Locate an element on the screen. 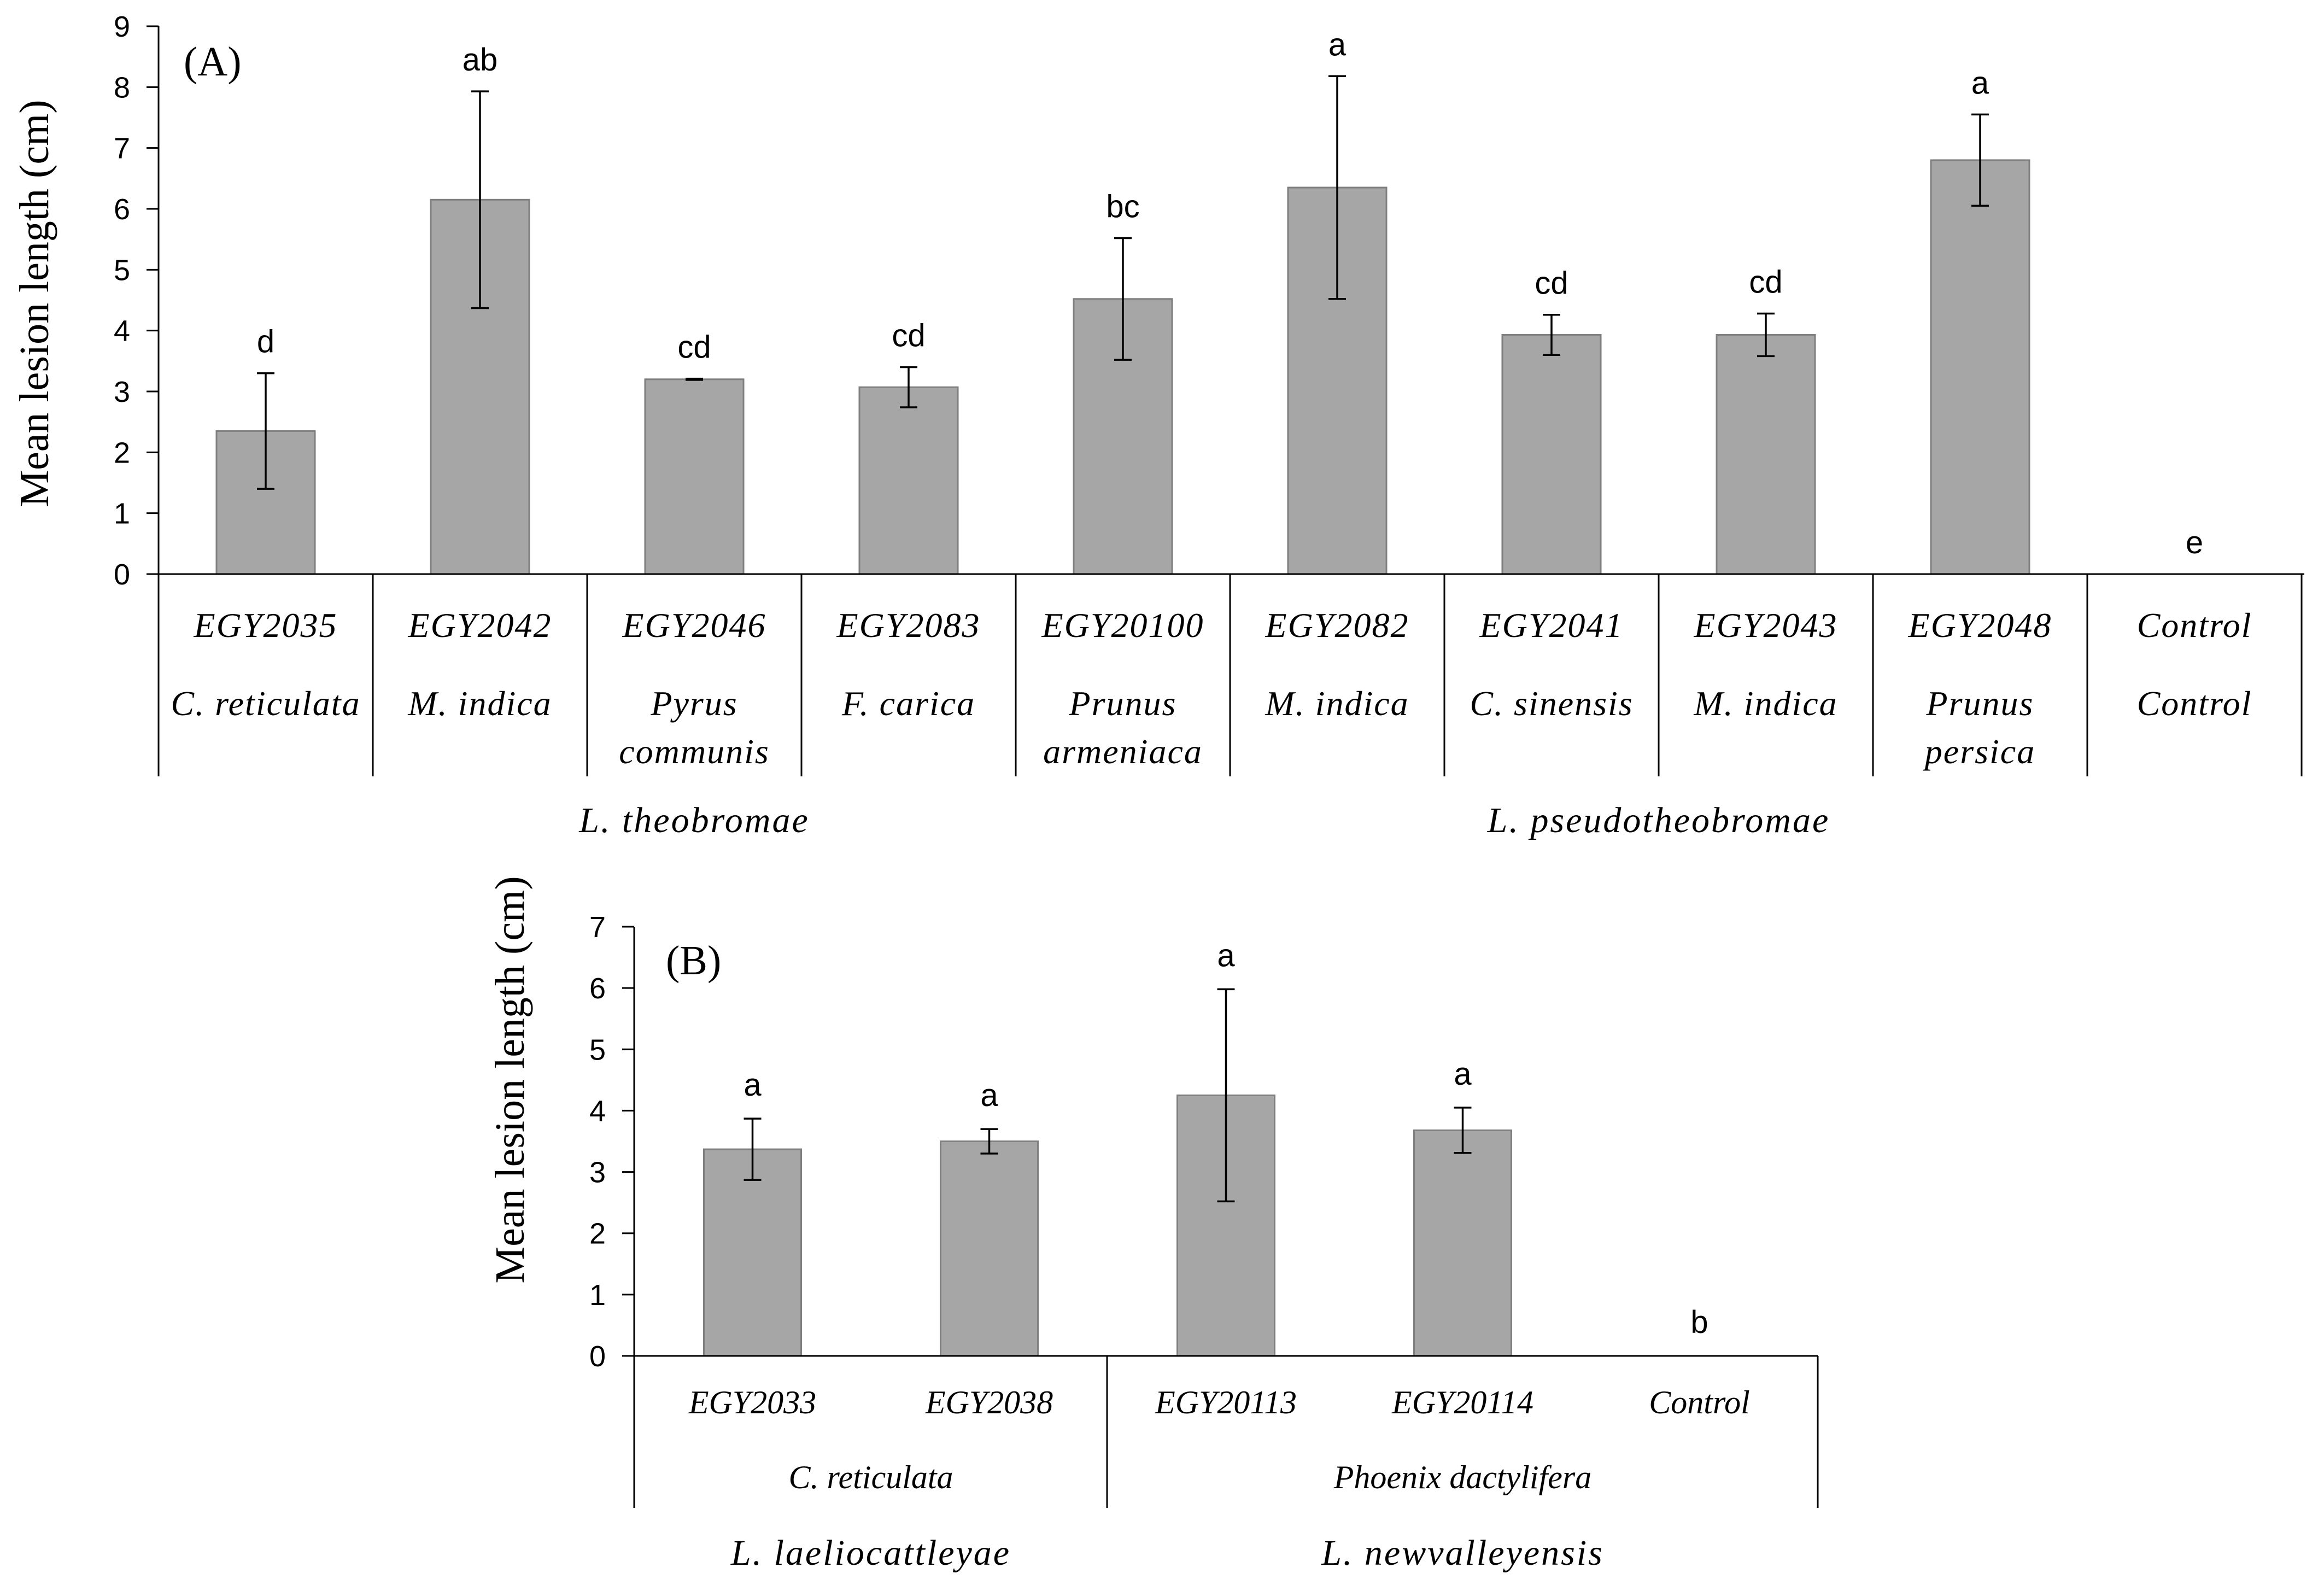  category-label: EGY2041 is located at coordinates (1551, 625).